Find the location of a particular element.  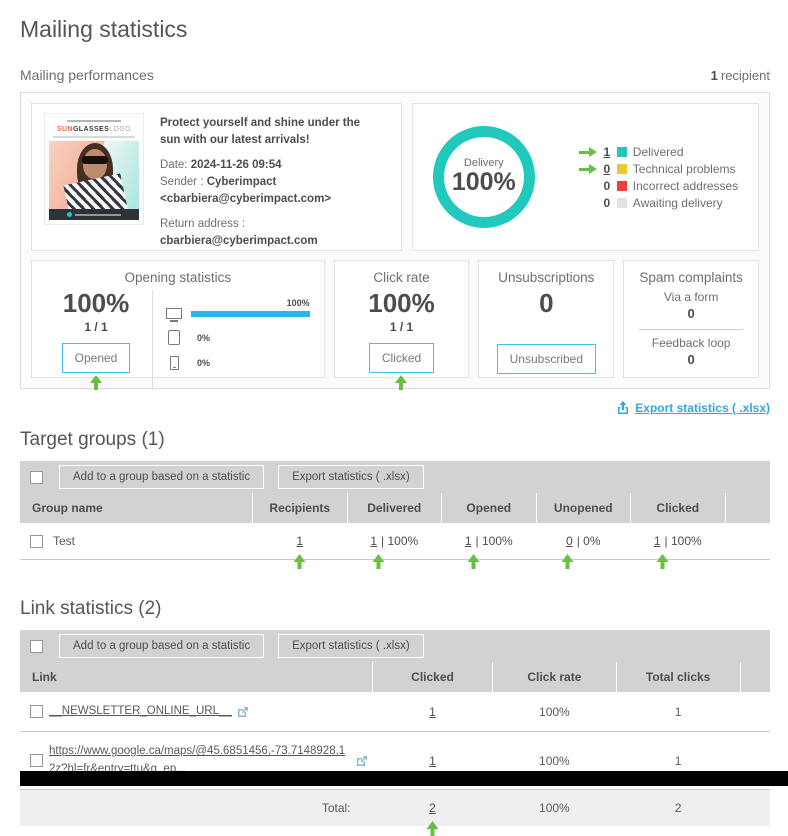

table-row: Test 1 1 | 100% 1 | 100% 0 | 0% is located at coordinates (395, 546).